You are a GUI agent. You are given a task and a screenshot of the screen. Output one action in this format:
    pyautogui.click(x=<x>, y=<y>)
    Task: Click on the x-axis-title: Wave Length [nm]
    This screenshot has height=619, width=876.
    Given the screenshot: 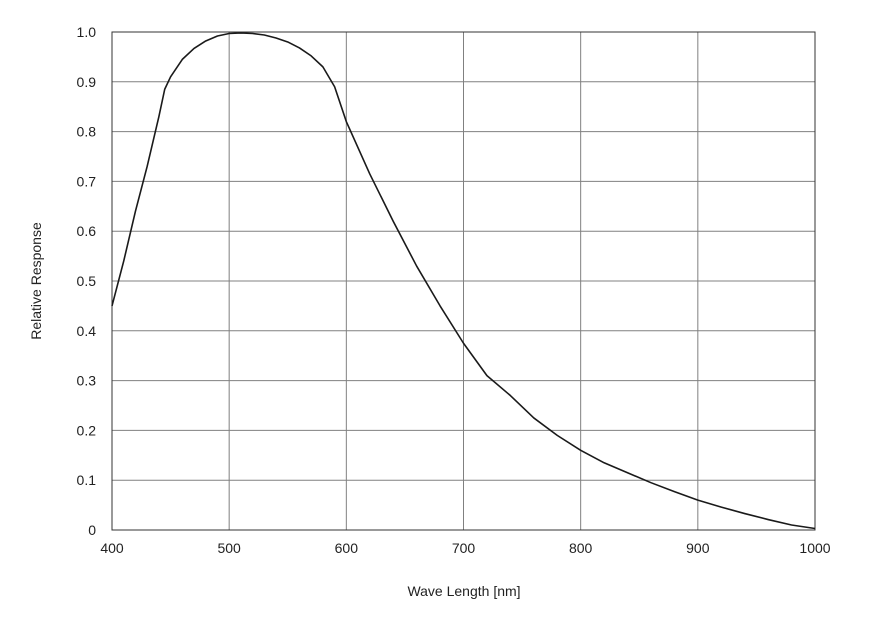 What is the action you would take?
    pyautogui.click(x=463, y=591)
    